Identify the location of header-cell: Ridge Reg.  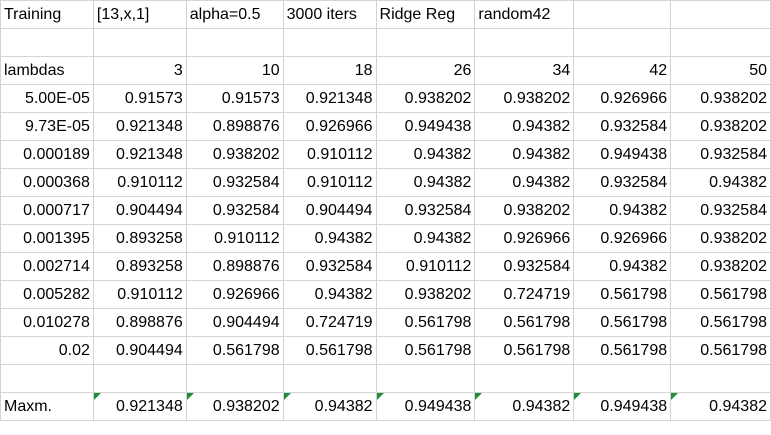
(425, 14).